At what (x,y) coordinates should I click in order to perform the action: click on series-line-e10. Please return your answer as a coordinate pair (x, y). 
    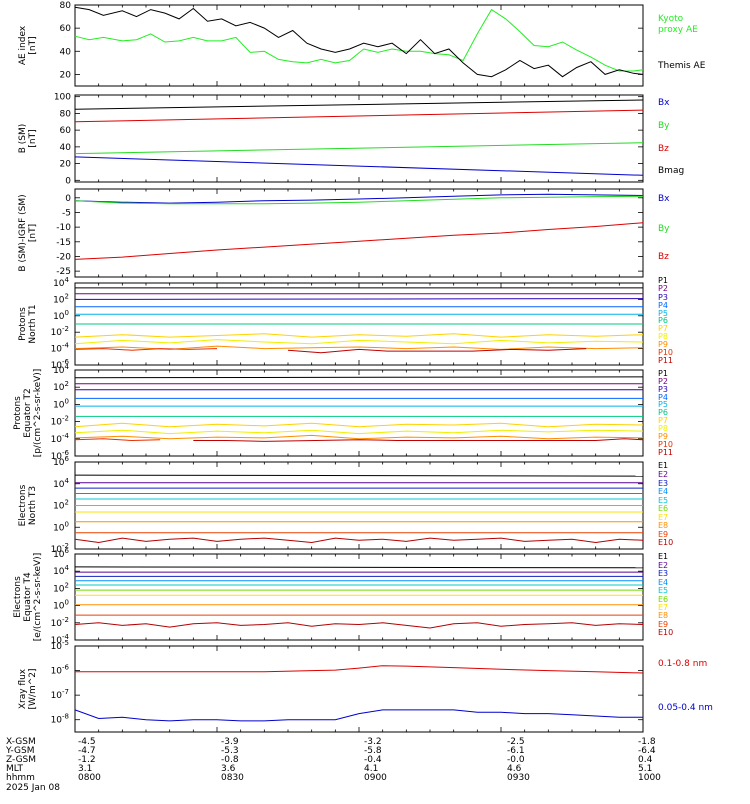
    Looking at the image, I should click on (359, 625).